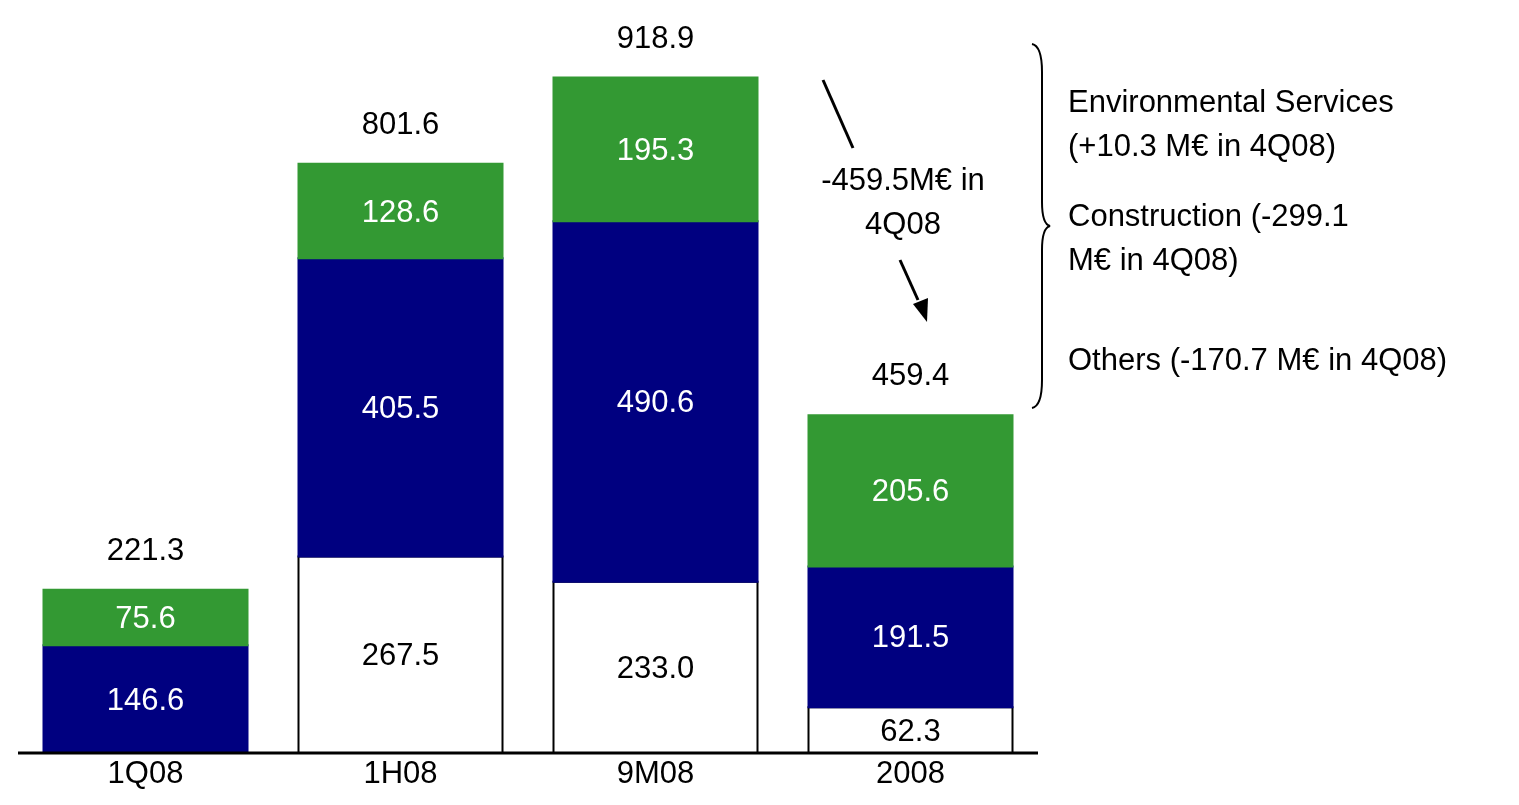 Image resolution: width=1519 pixels, height=805 pixels. Describe the element at coordinates (910, 375) in the screenshot. I see `annotation: 459.4` at that location.